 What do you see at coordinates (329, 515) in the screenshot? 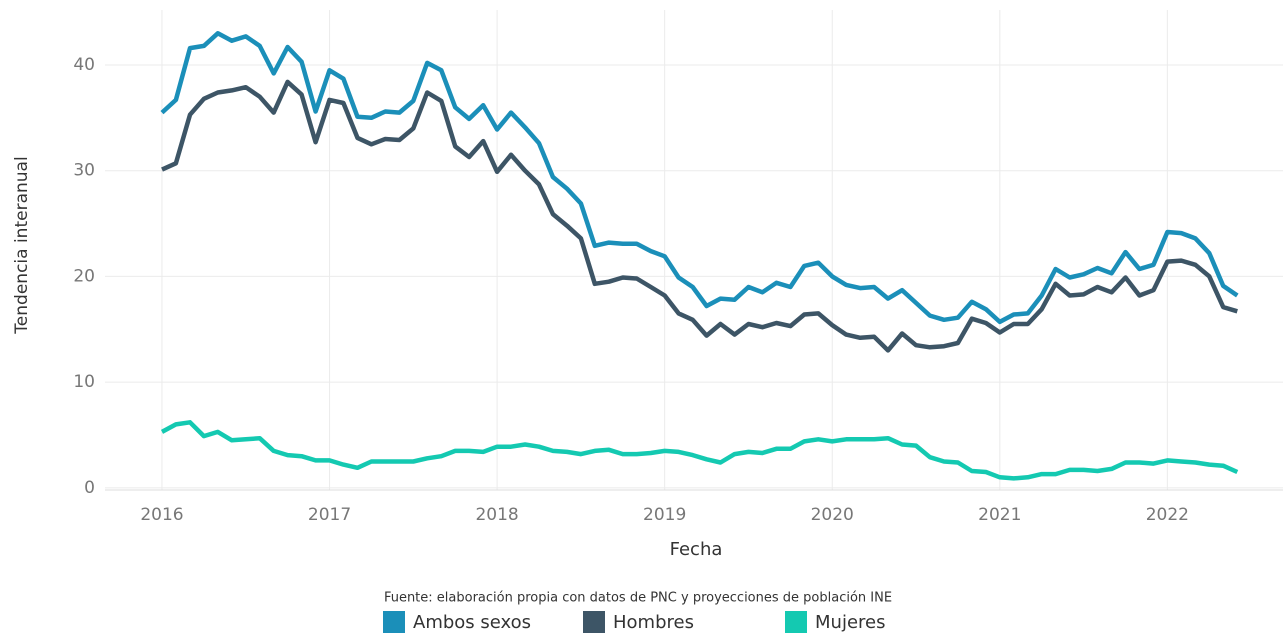
I see `x-tick-label: 2017` at bounding box center [329, 515].